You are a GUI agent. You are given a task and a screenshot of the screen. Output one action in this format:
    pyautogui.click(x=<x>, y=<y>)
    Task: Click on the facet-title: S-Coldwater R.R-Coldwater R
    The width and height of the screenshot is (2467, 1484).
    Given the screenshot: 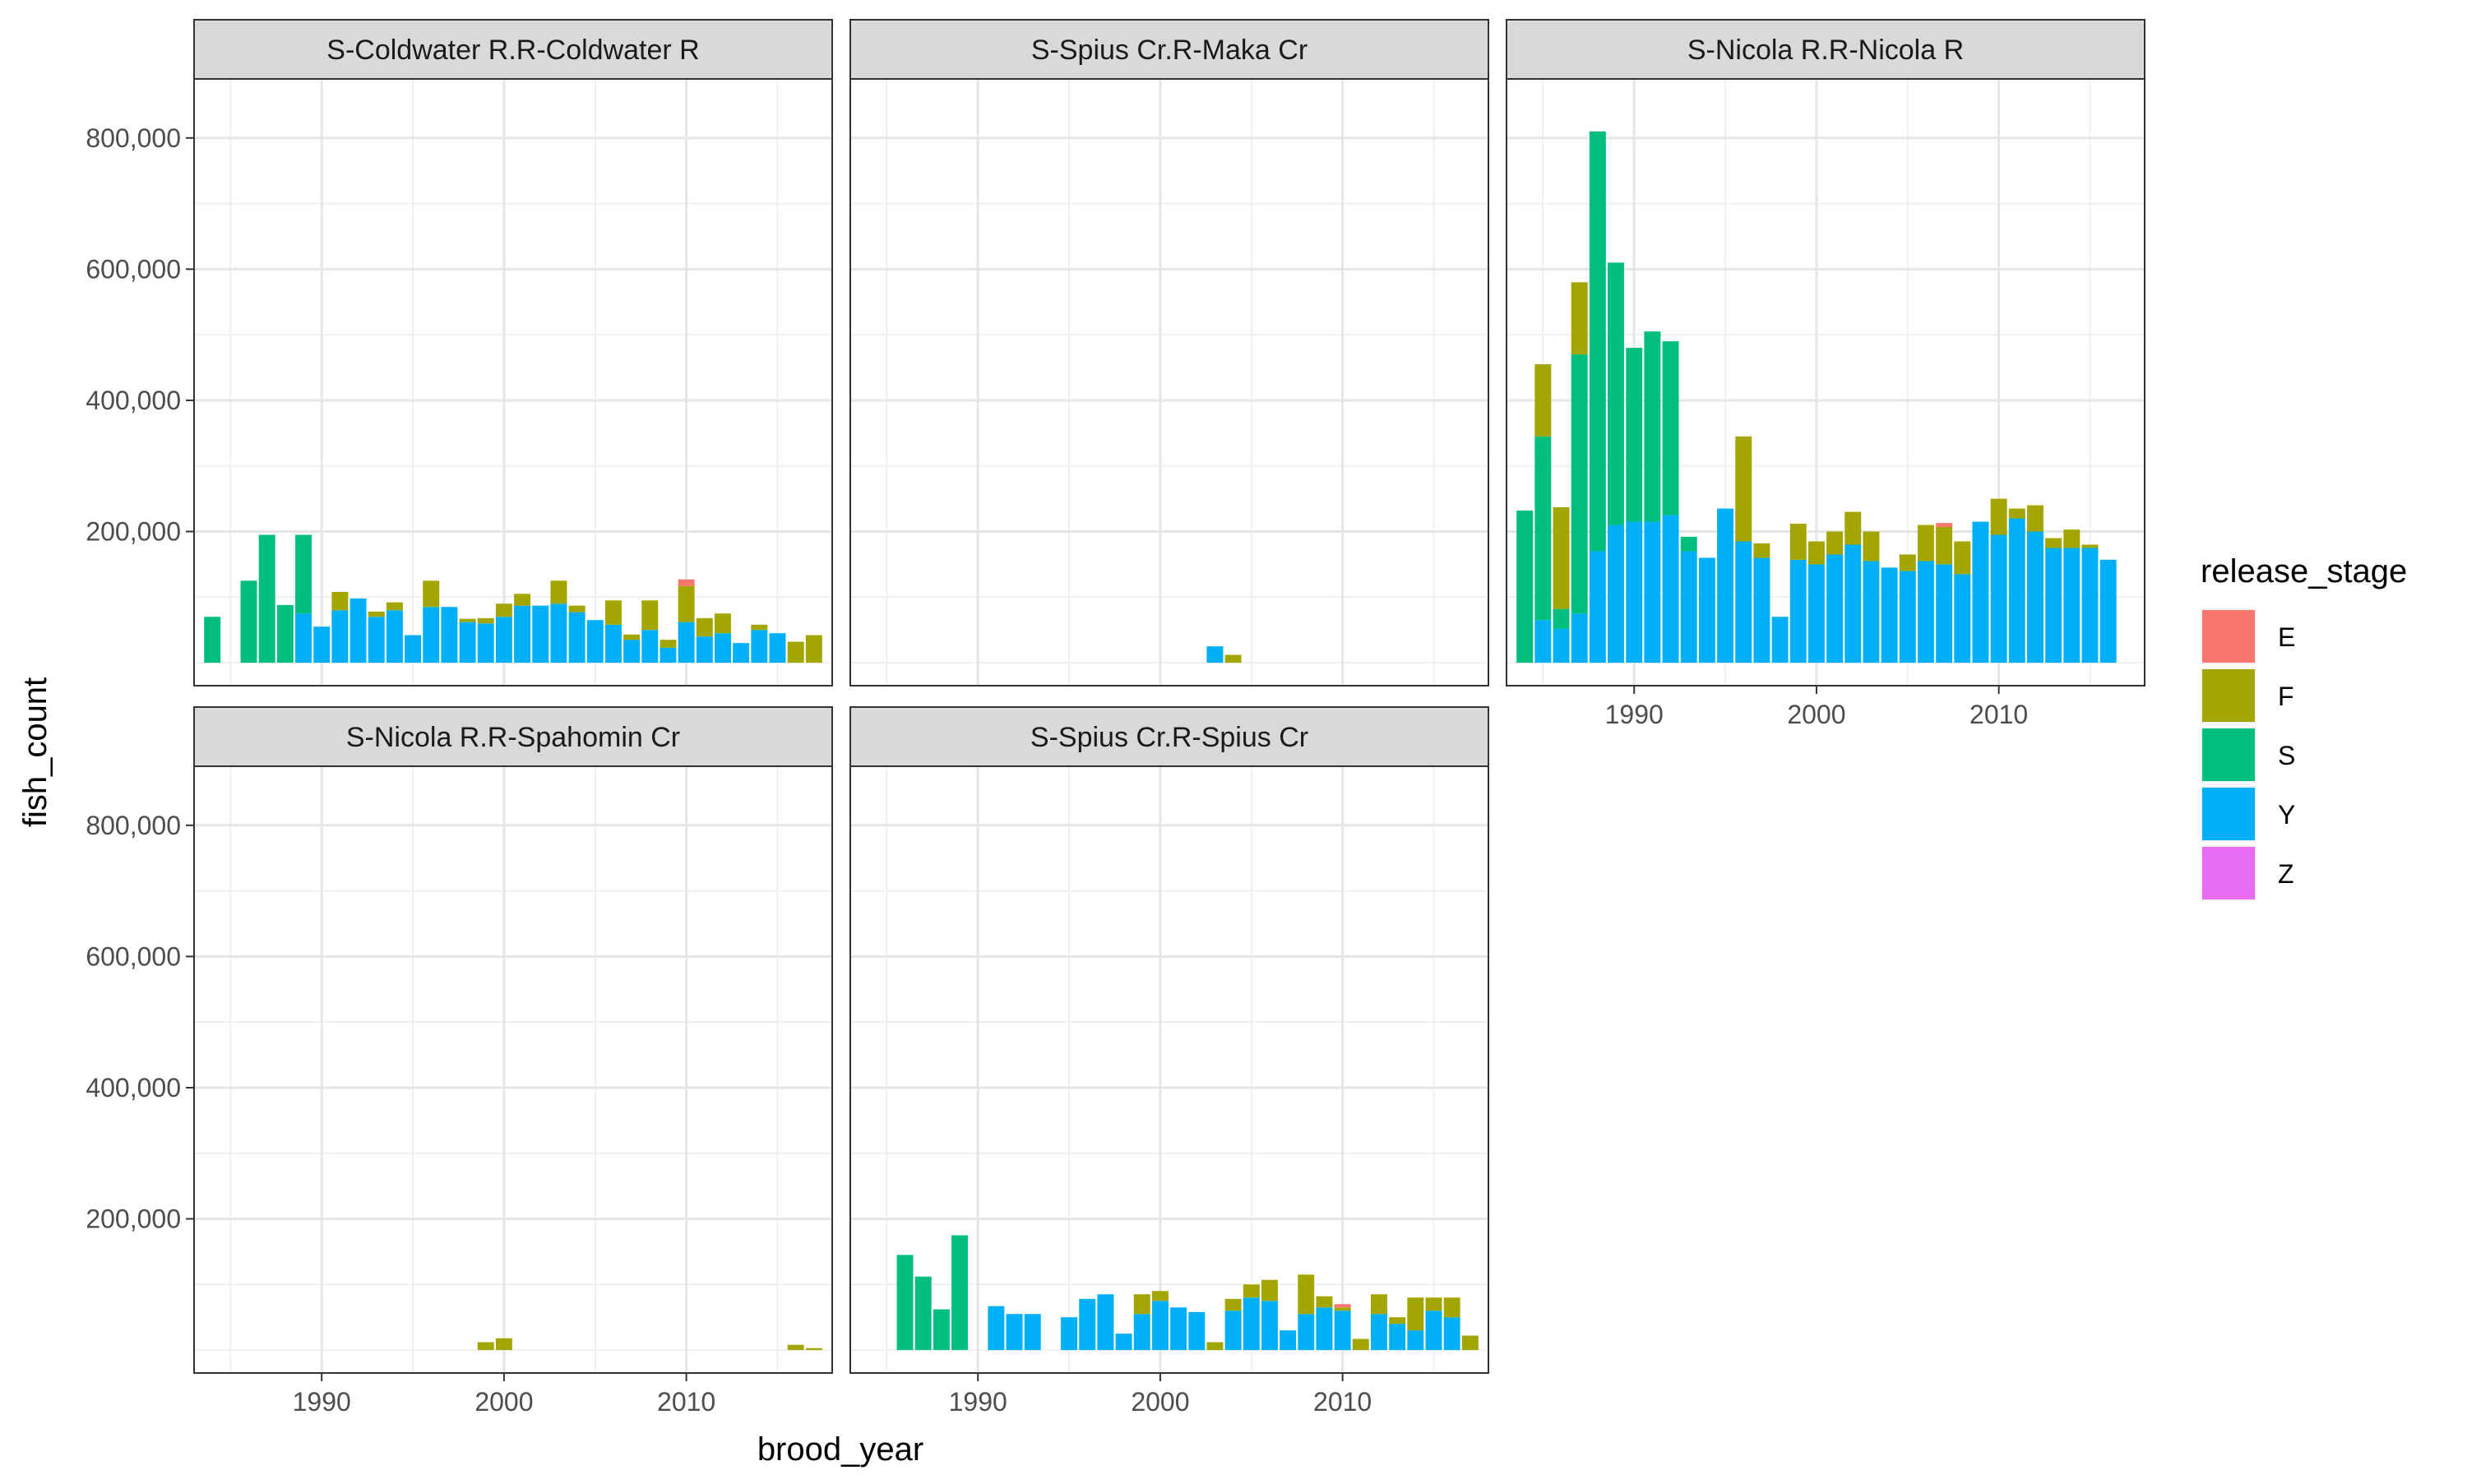 What is the action you would take?
    pyautogui.click(x=512, y=50)
    